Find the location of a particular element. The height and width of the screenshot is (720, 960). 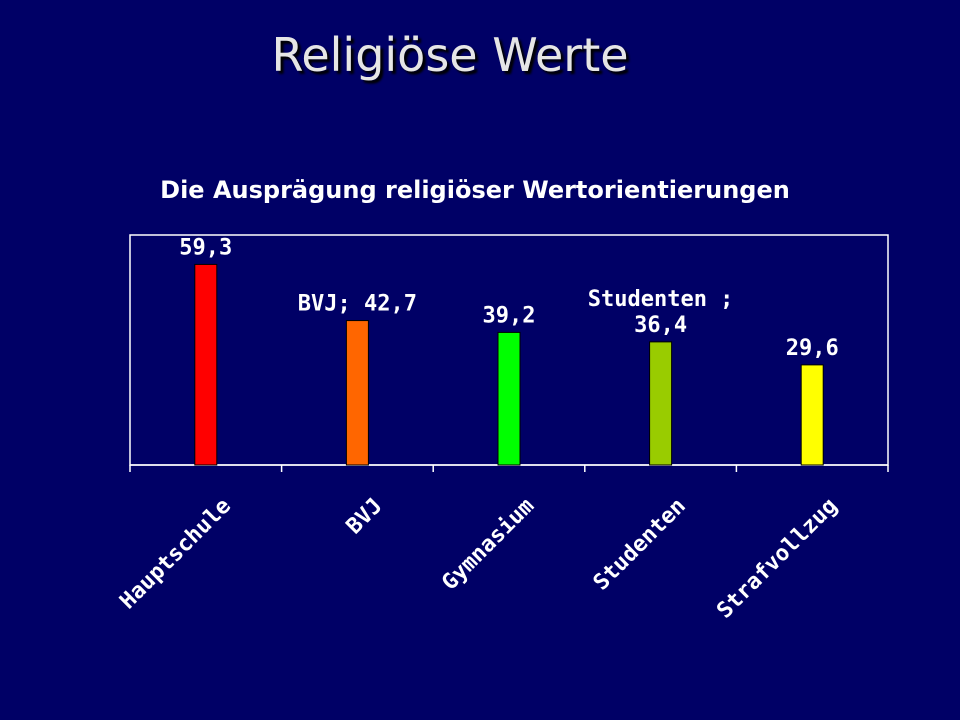

x-axis-ticks is located at coordinates (509, 468).